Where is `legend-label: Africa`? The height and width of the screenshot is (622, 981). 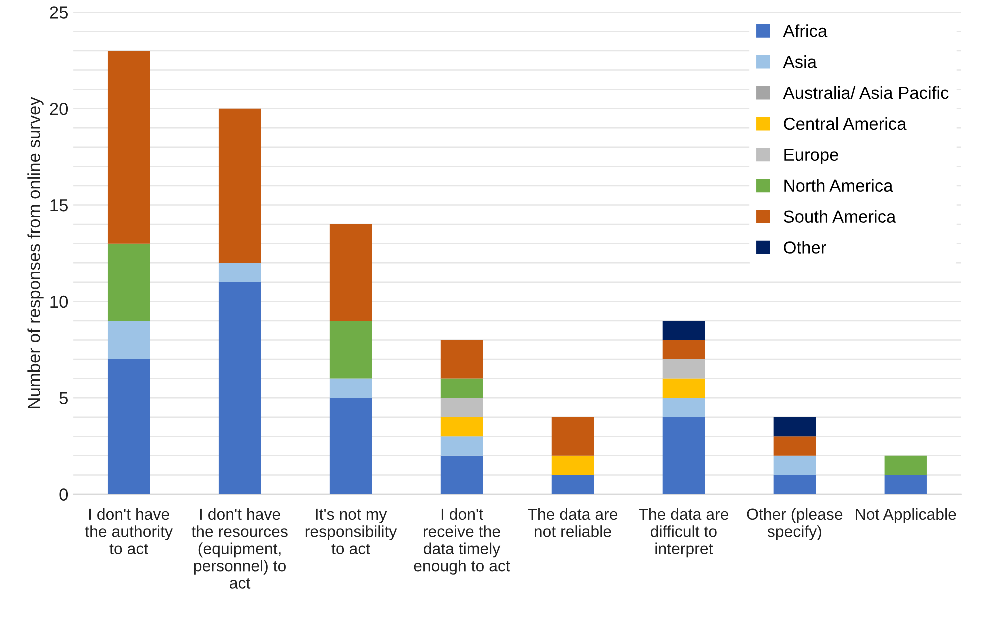 legend-label: Africa is located at coordinates (805, 31).